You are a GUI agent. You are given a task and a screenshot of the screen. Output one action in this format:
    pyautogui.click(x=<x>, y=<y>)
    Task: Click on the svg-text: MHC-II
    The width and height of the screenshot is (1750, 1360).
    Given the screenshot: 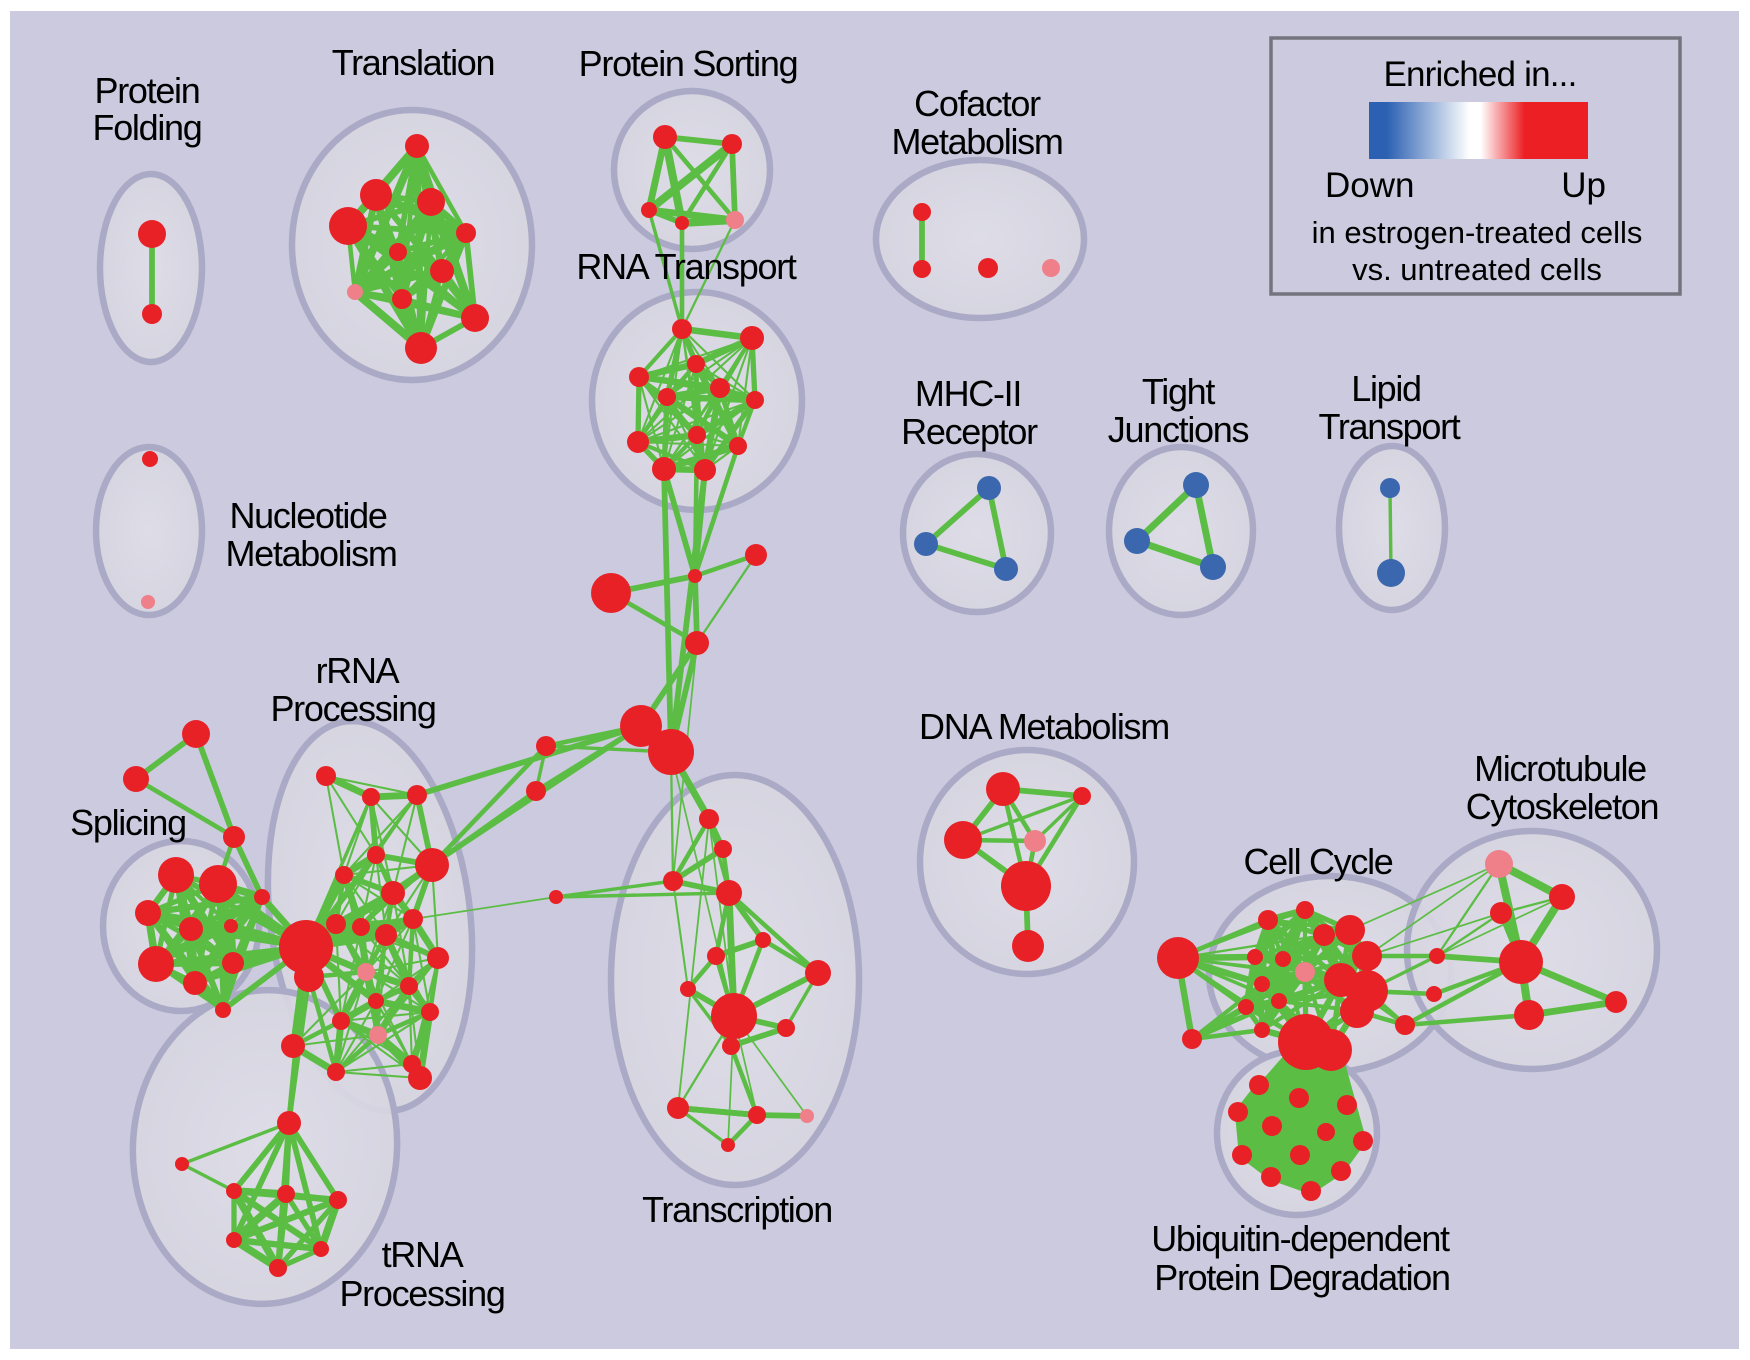 What is the action you would take?
    pyautogui.click(x=968, y=393)
    